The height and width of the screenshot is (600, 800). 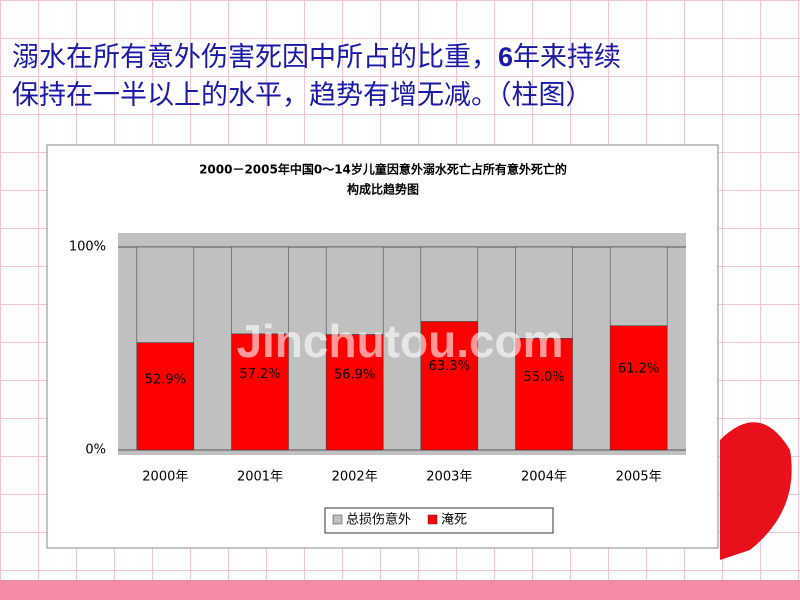 I want to click on legend-label: 总损伤意外, so click(x=378, y=520).